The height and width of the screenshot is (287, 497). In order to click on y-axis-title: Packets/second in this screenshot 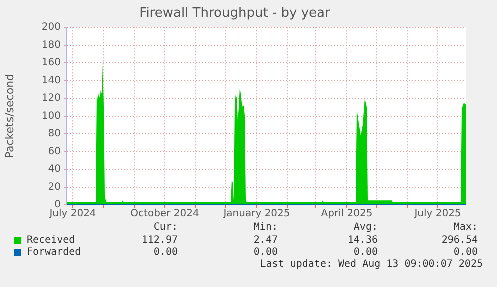, I will do `click(9, 116)`.